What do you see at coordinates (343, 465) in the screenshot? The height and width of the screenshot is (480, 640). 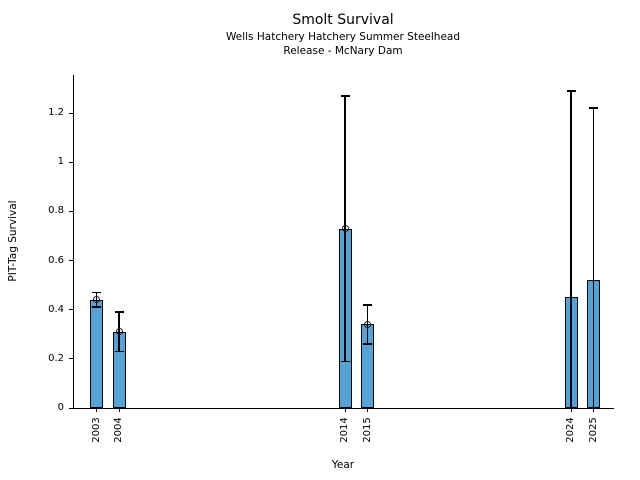 I see `x-axis-label: Year` at bounding box center [343, 465].